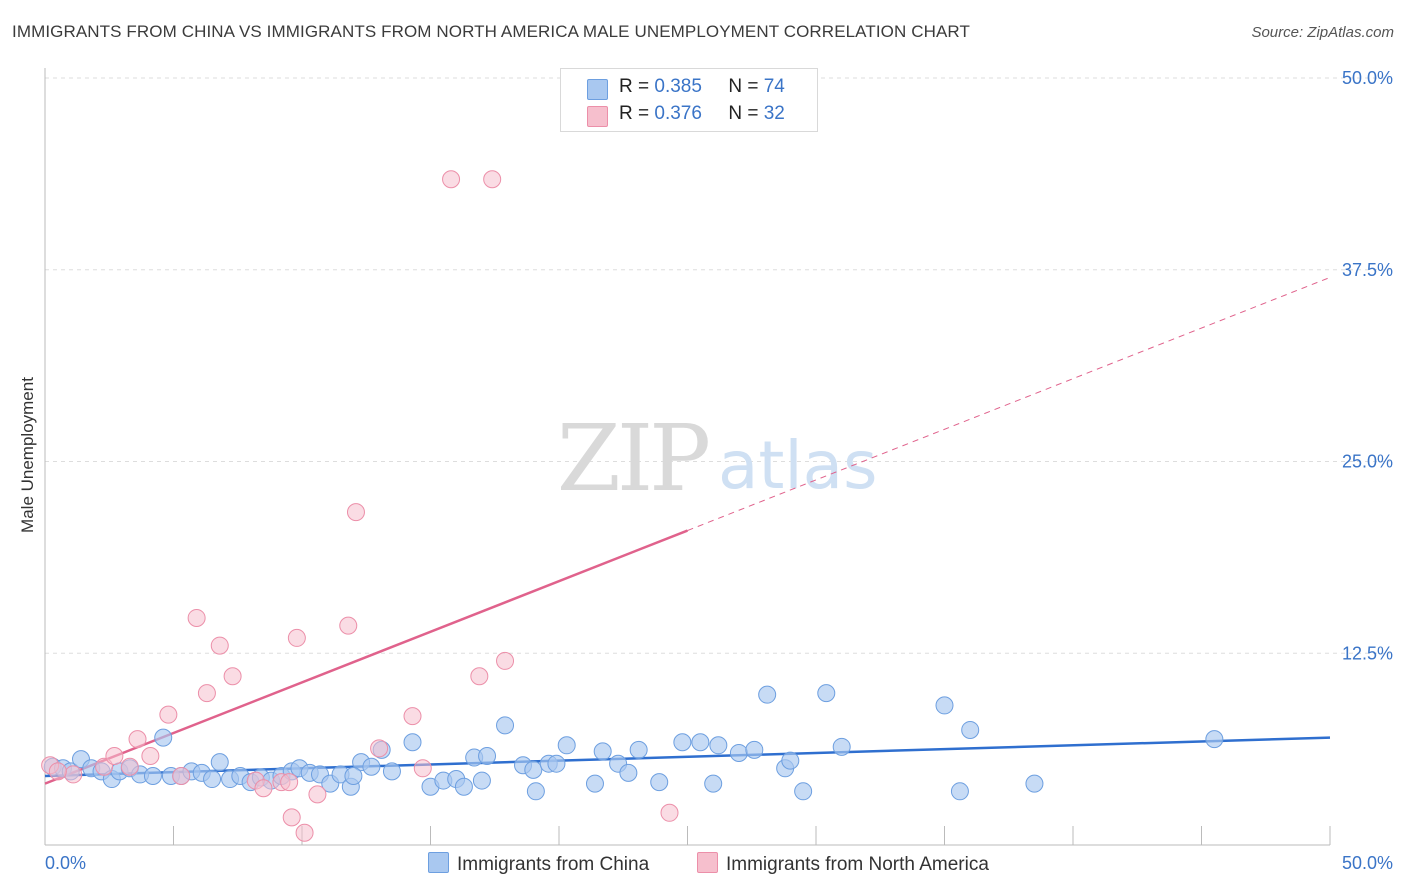 This screenshot has height=892, width=1406. I want to click on watermark-atlas: atlas, so click(798, 465).